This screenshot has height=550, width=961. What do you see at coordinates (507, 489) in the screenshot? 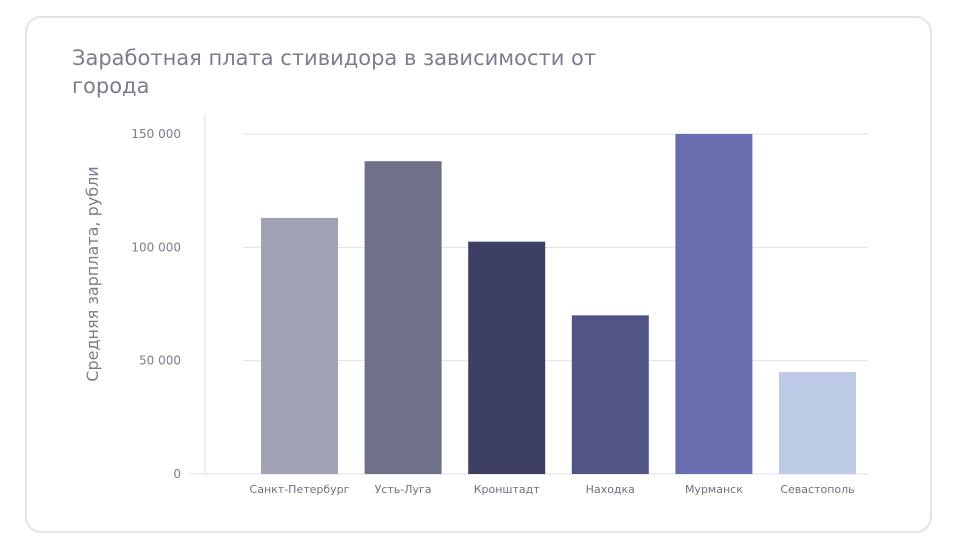
I see `category-label: Кронштадт` at bounding box center [507, 489].